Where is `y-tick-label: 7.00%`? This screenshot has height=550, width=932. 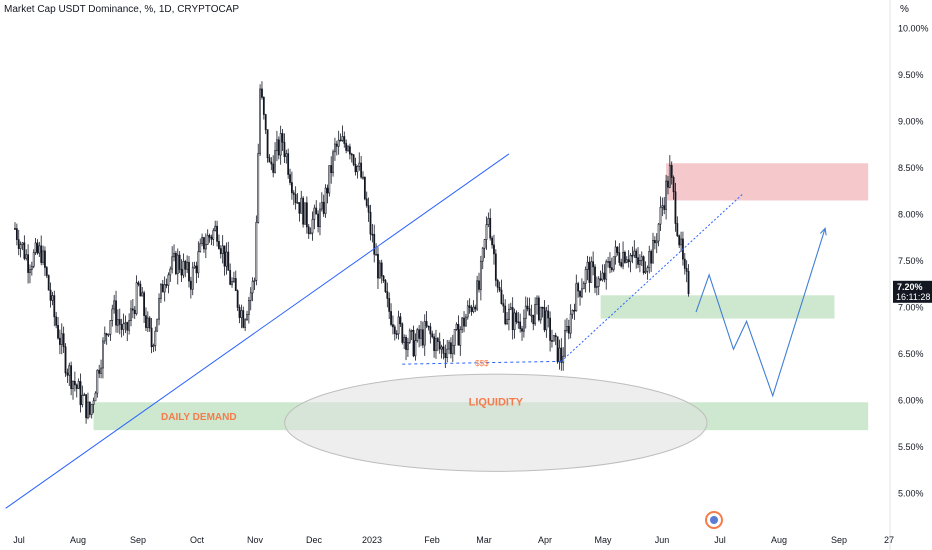
y-tick-label: 7.00% is located at coordinates (911, 307).